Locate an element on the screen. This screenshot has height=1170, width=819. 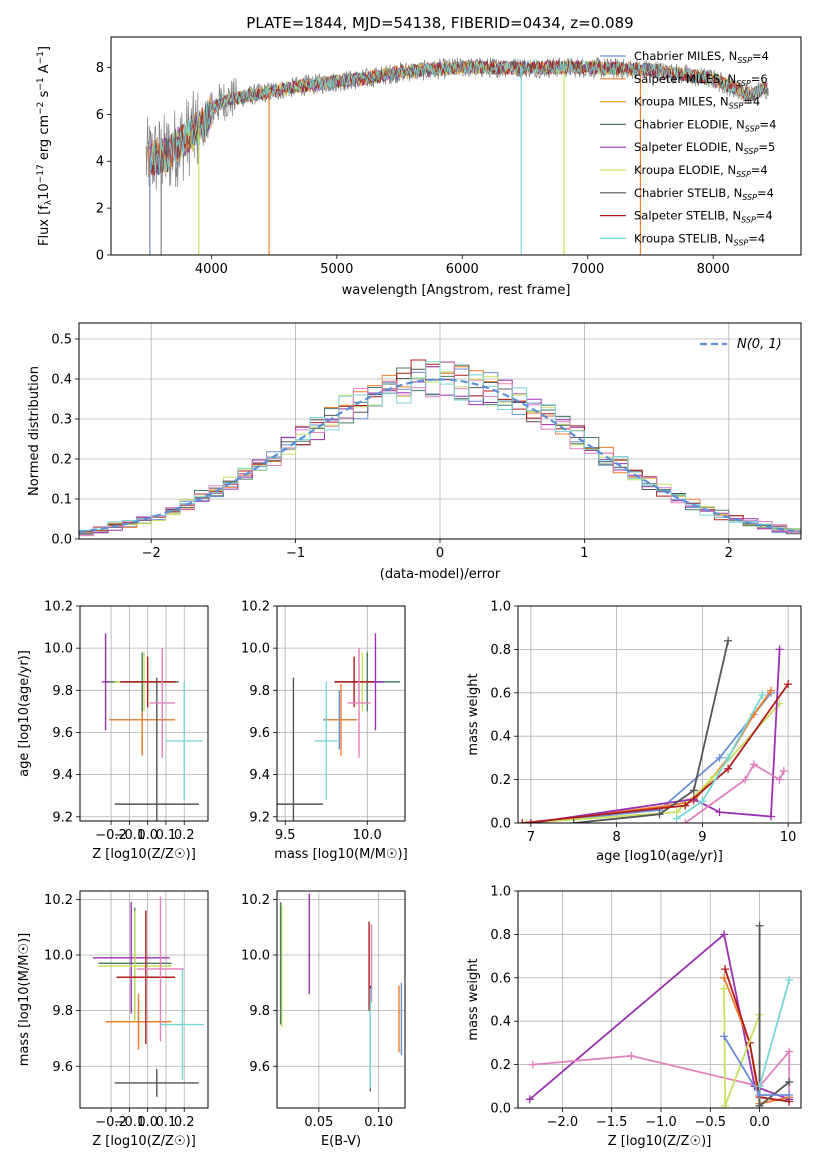
y-tick-label: 6 is located at coordinates (100, 115).